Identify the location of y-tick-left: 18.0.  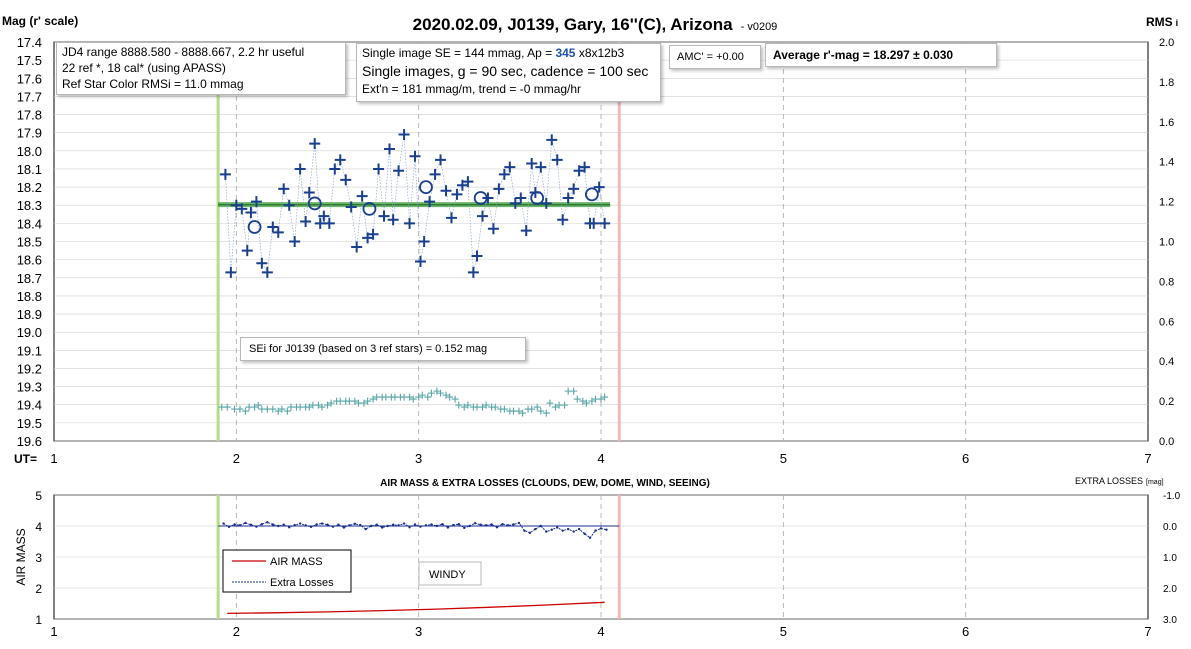
(29, 151).